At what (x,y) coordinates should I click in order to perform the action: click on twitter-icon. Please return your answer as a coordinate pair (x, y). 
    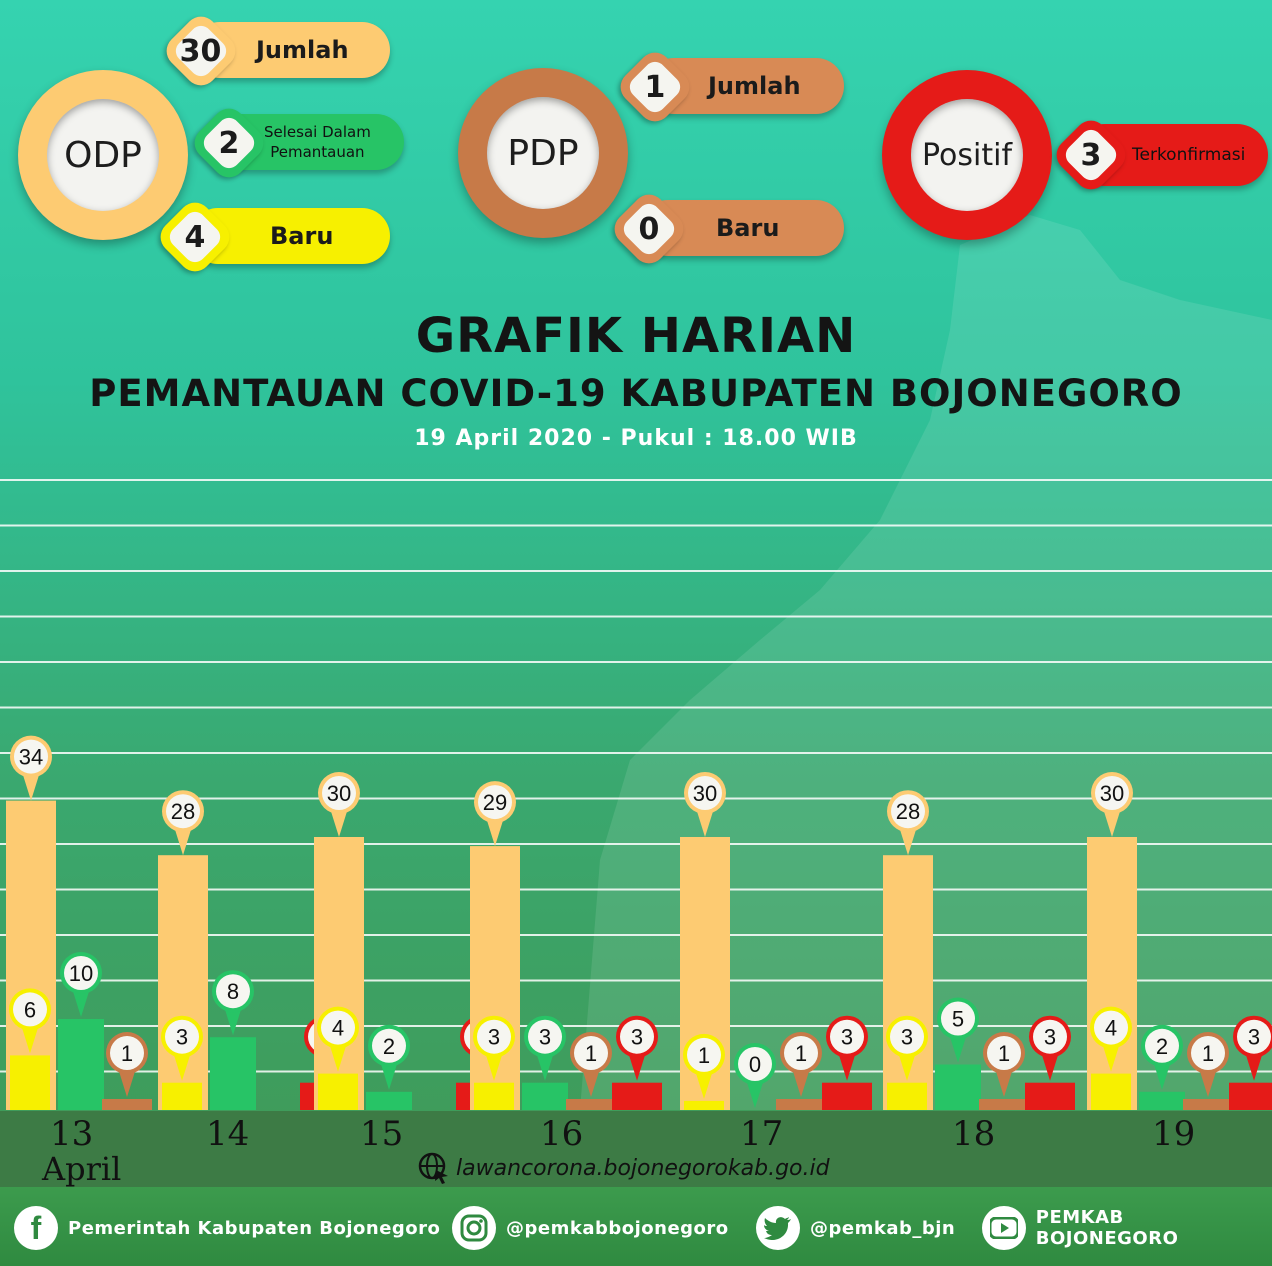
    Looking at the image, I should click on (778, 1228).